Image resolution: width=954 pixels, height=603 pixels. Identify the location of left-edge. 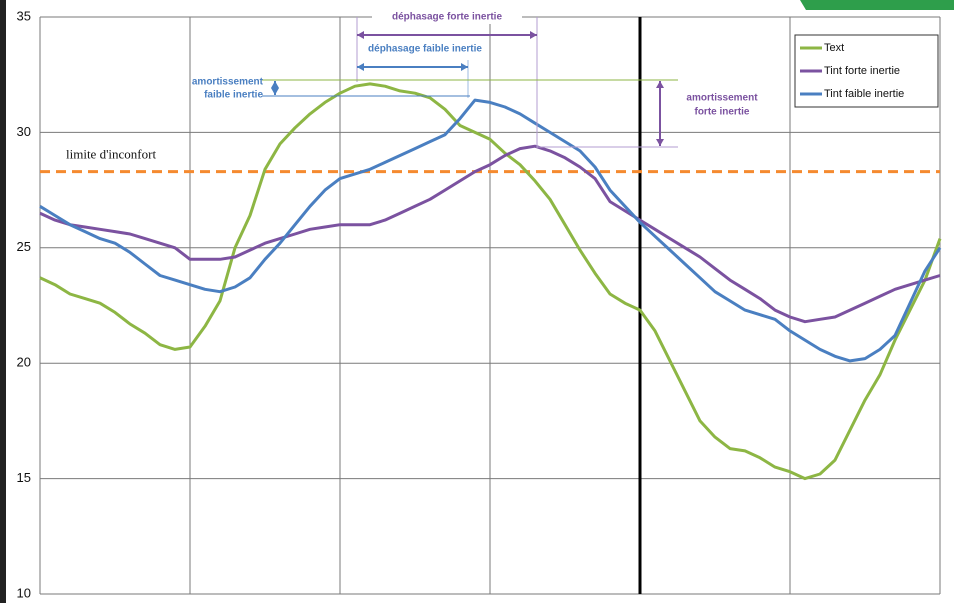
(3, 301).